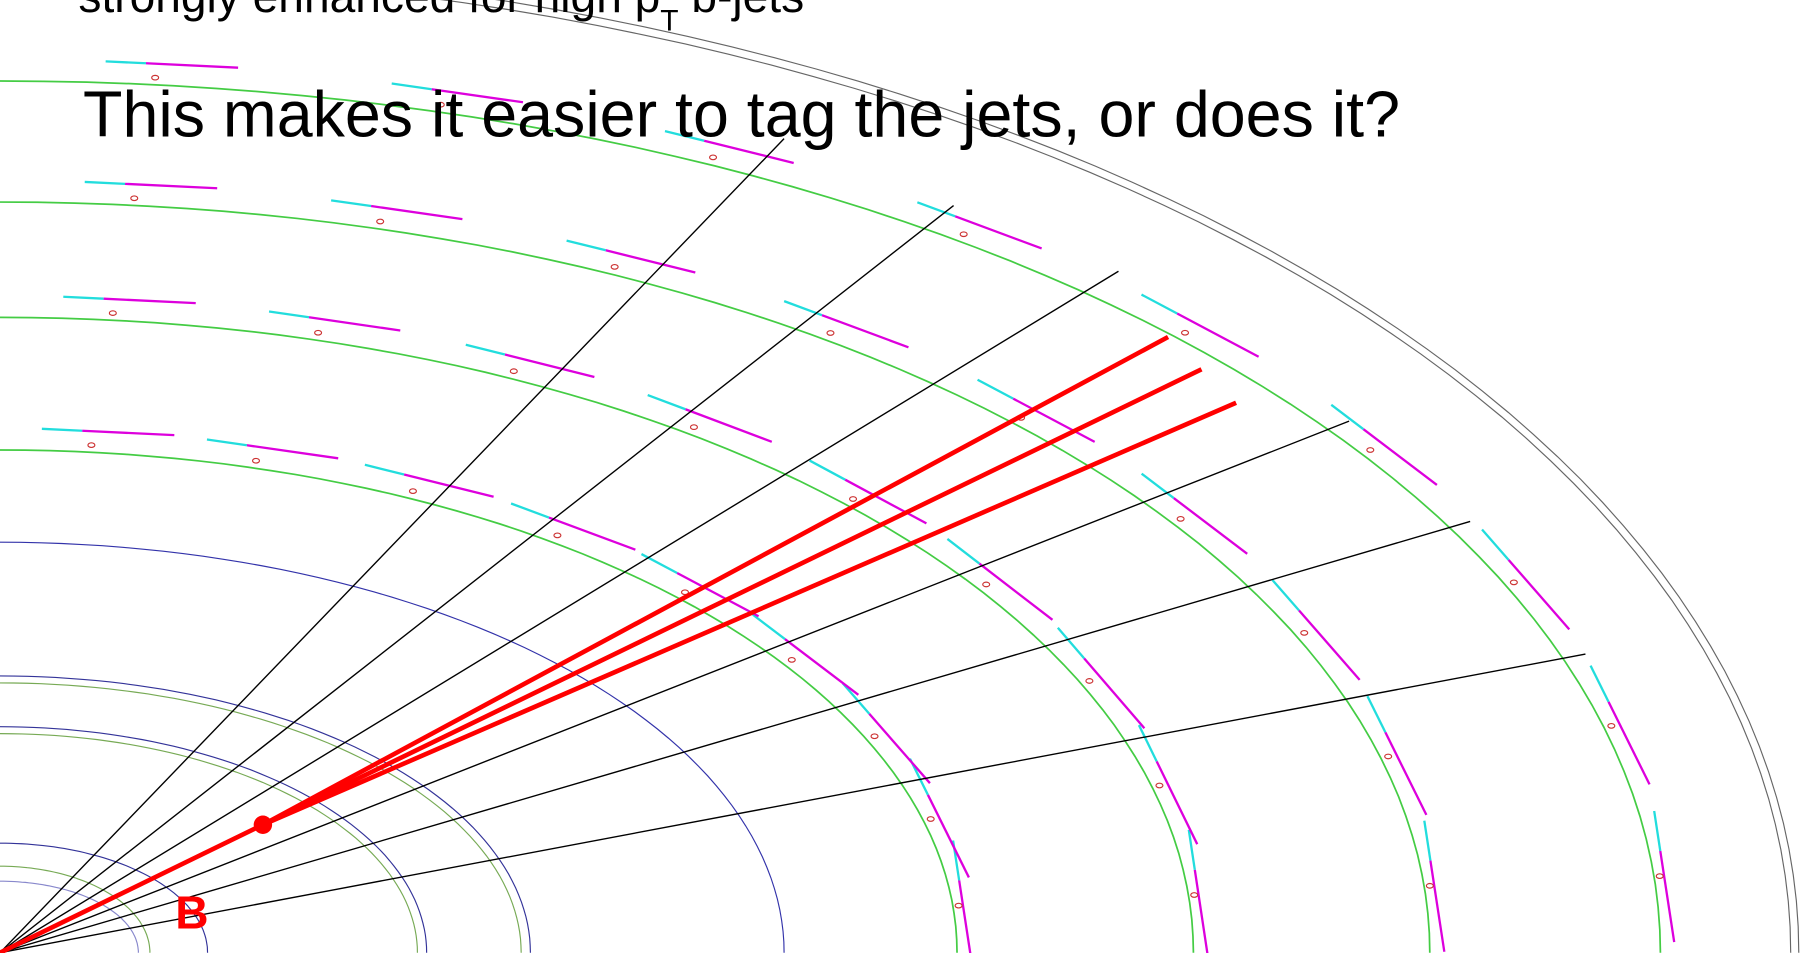 The image size is (1808, 953). I want to click on beam-pipe, so click(69, 916).